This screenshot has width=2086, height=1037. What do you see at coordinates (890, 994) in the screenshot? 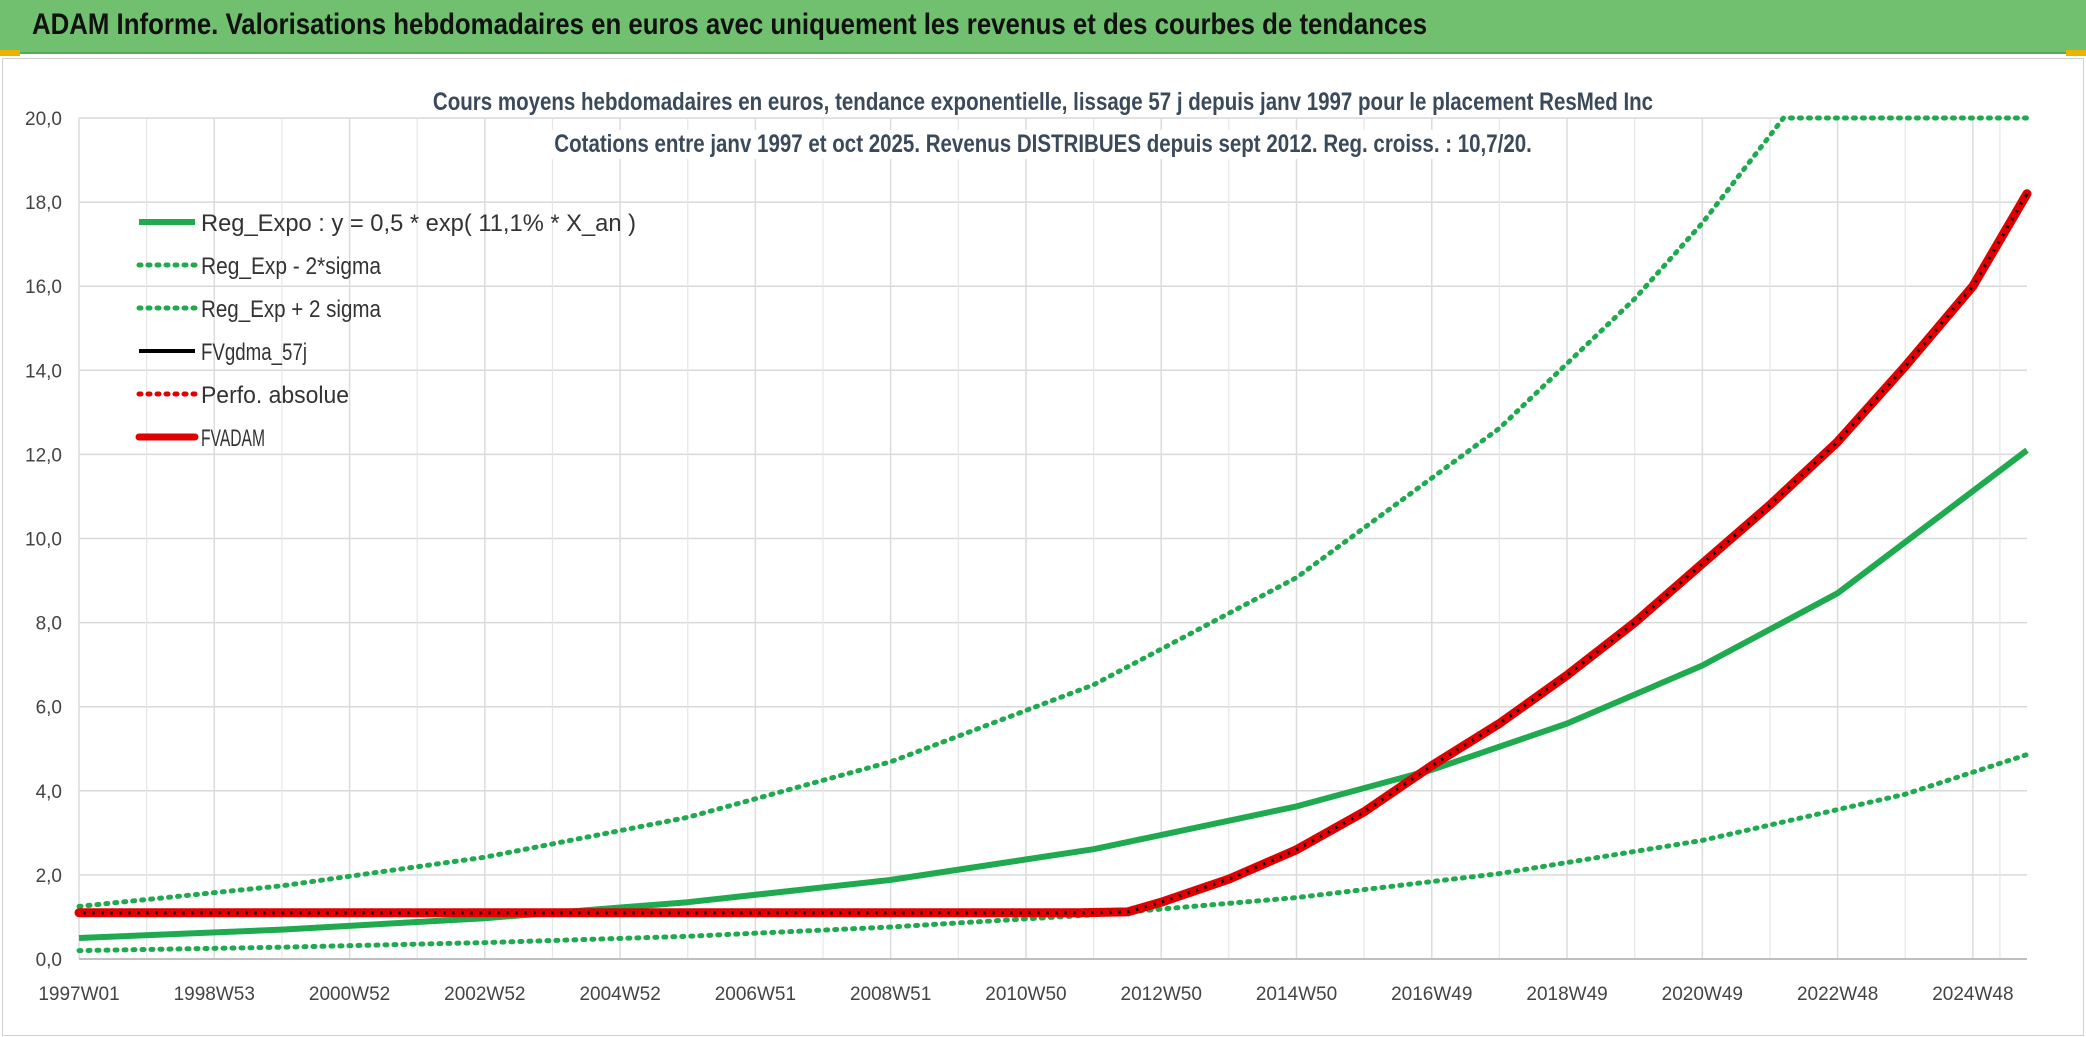
I see `x-tick-label: 2008W51` at bounding box center [890, 994].